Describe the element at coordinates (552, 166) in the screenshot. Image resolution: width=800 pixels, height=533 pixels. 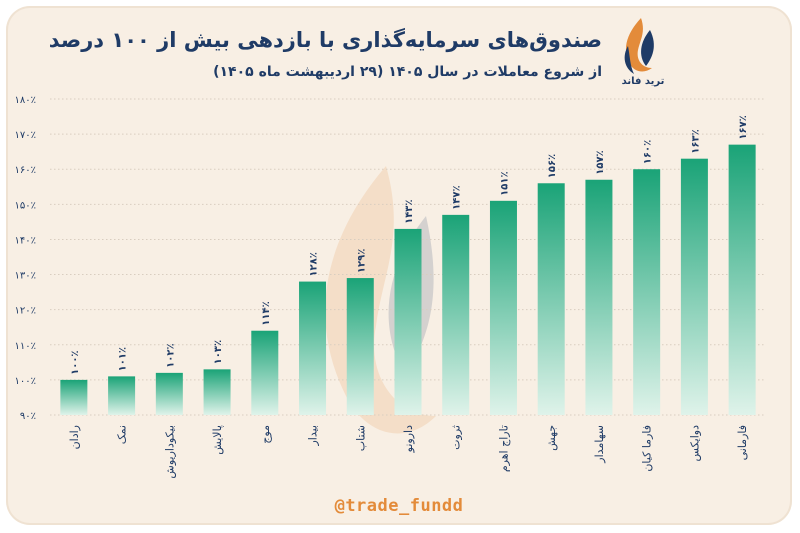
I see `value-label: ۱۵۶٪` at that location.